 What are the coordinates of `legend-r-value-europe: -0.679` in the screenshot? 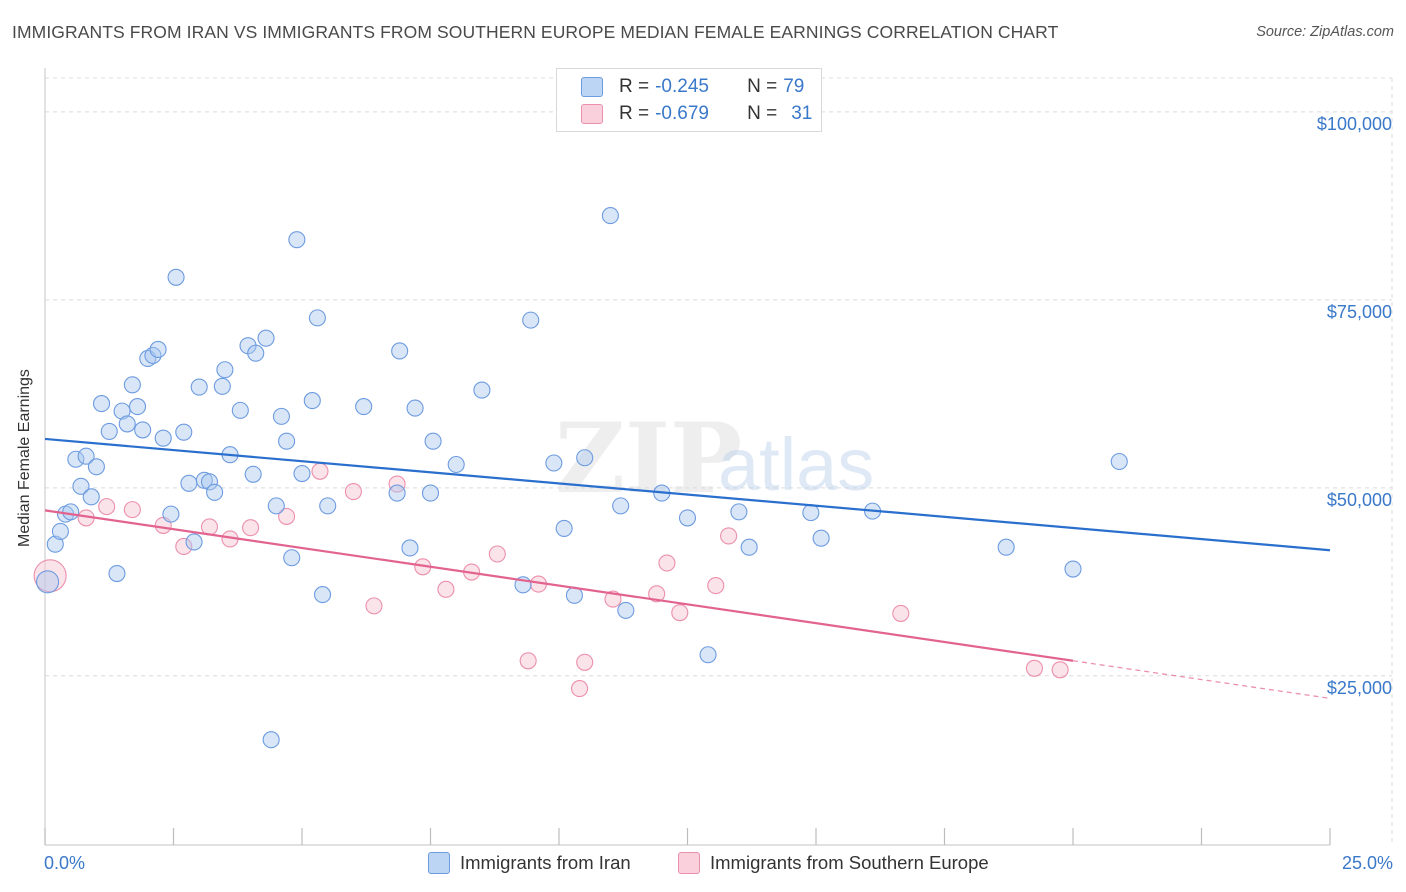 It's located at (682, 113).